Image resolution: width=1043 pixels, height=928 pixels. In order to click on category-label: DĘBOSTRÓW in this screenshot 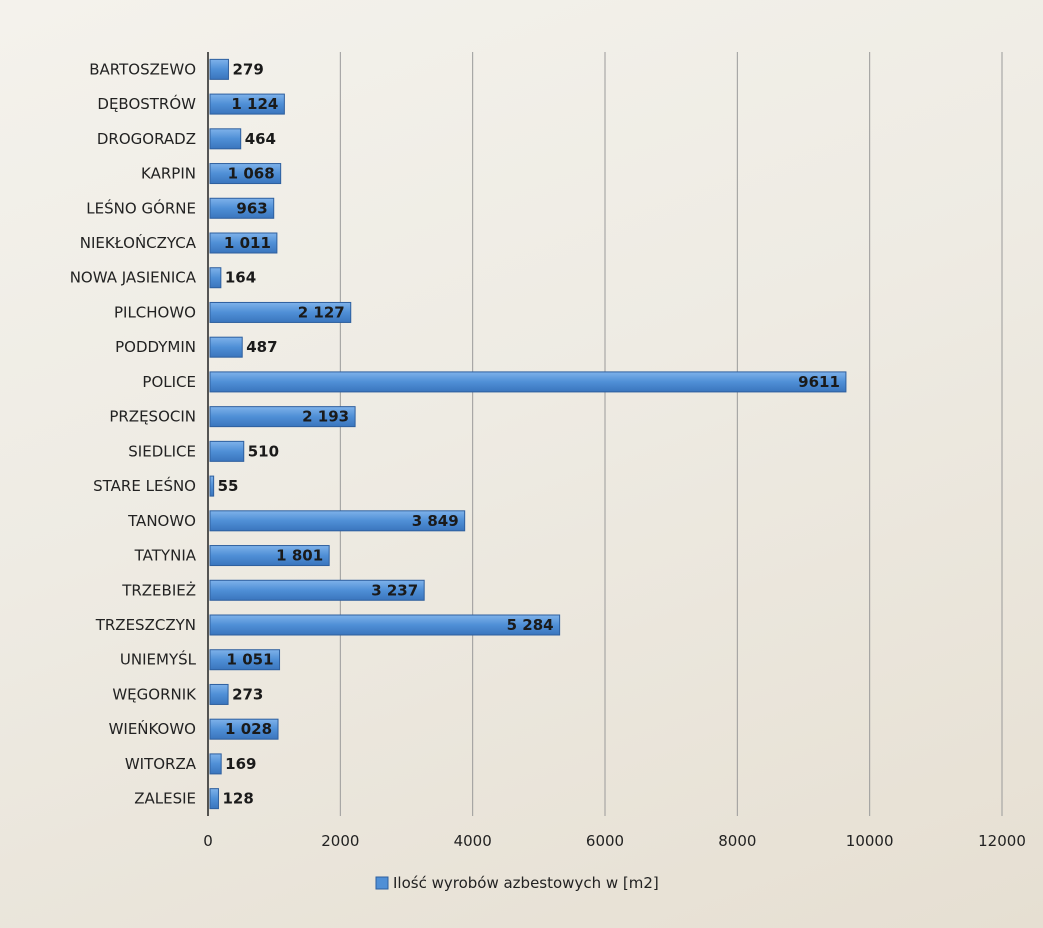, I will do `click(146, 103)`.